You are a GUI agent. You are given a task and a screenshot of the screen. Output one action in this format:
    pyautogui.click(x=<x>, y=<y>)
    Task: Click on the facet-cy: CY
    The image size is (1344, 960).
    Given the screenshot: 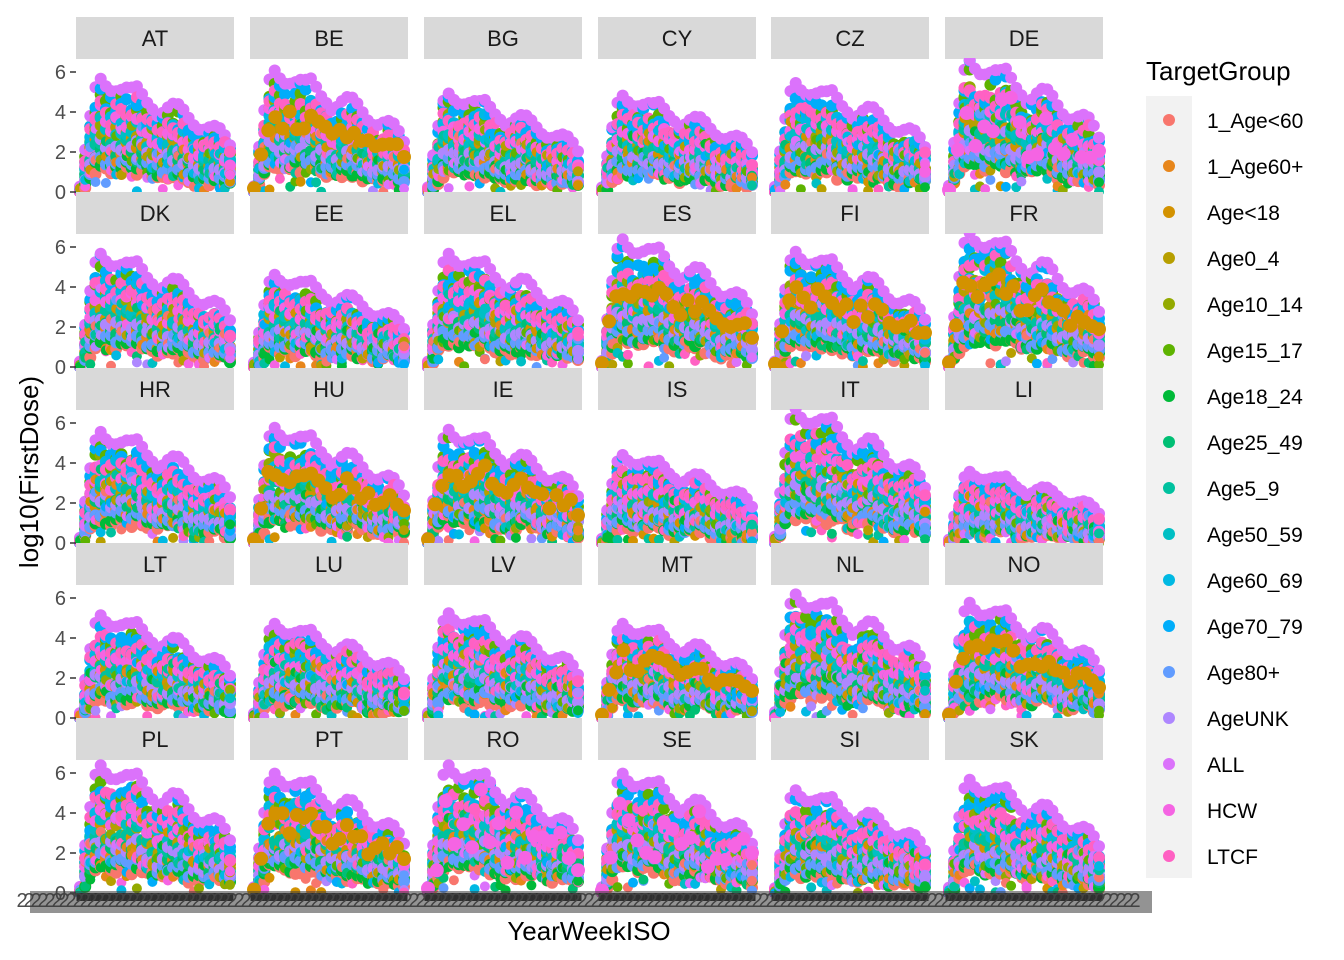 What is the action you would take?
    pyautogui.click(x=677, y=106)
    